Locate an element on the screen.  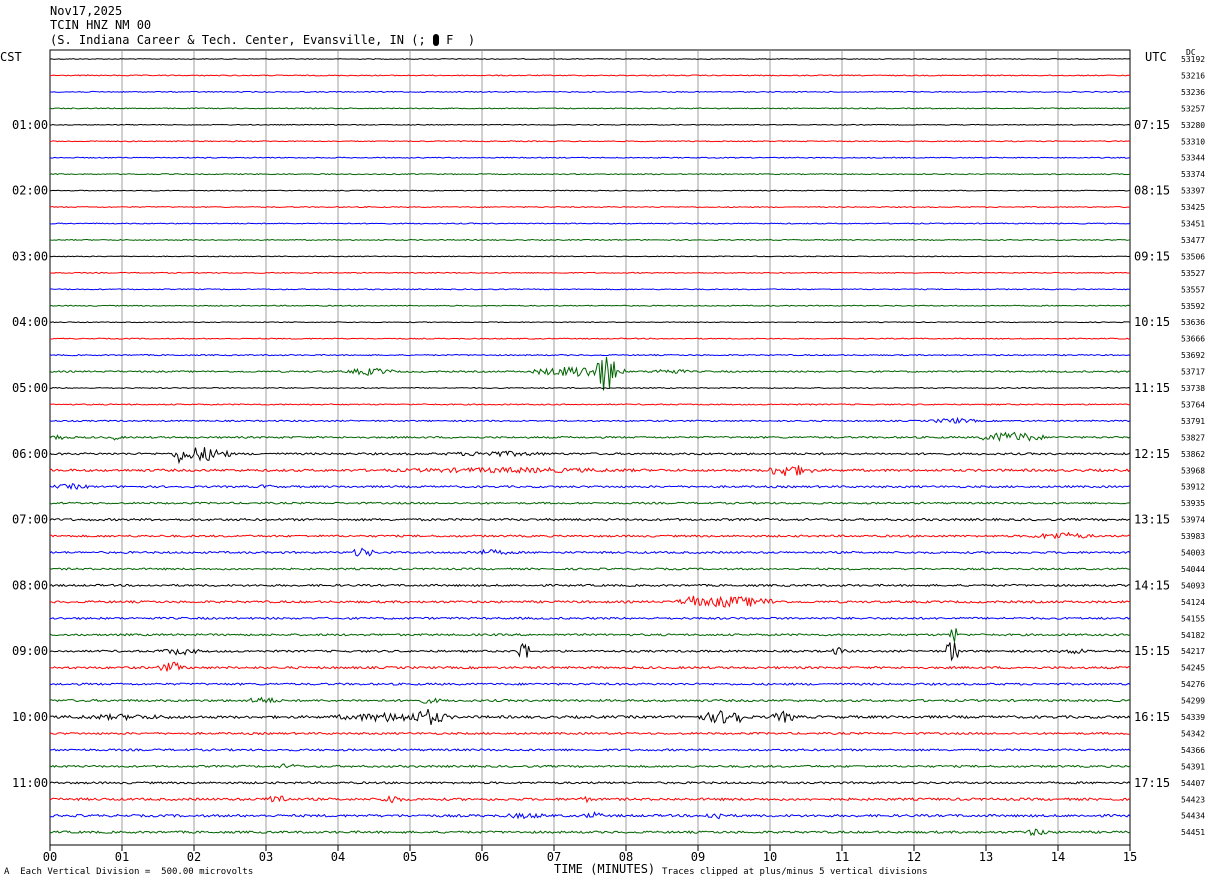
dc-offset-label: 53477 is located at coordinates (1193, 240).